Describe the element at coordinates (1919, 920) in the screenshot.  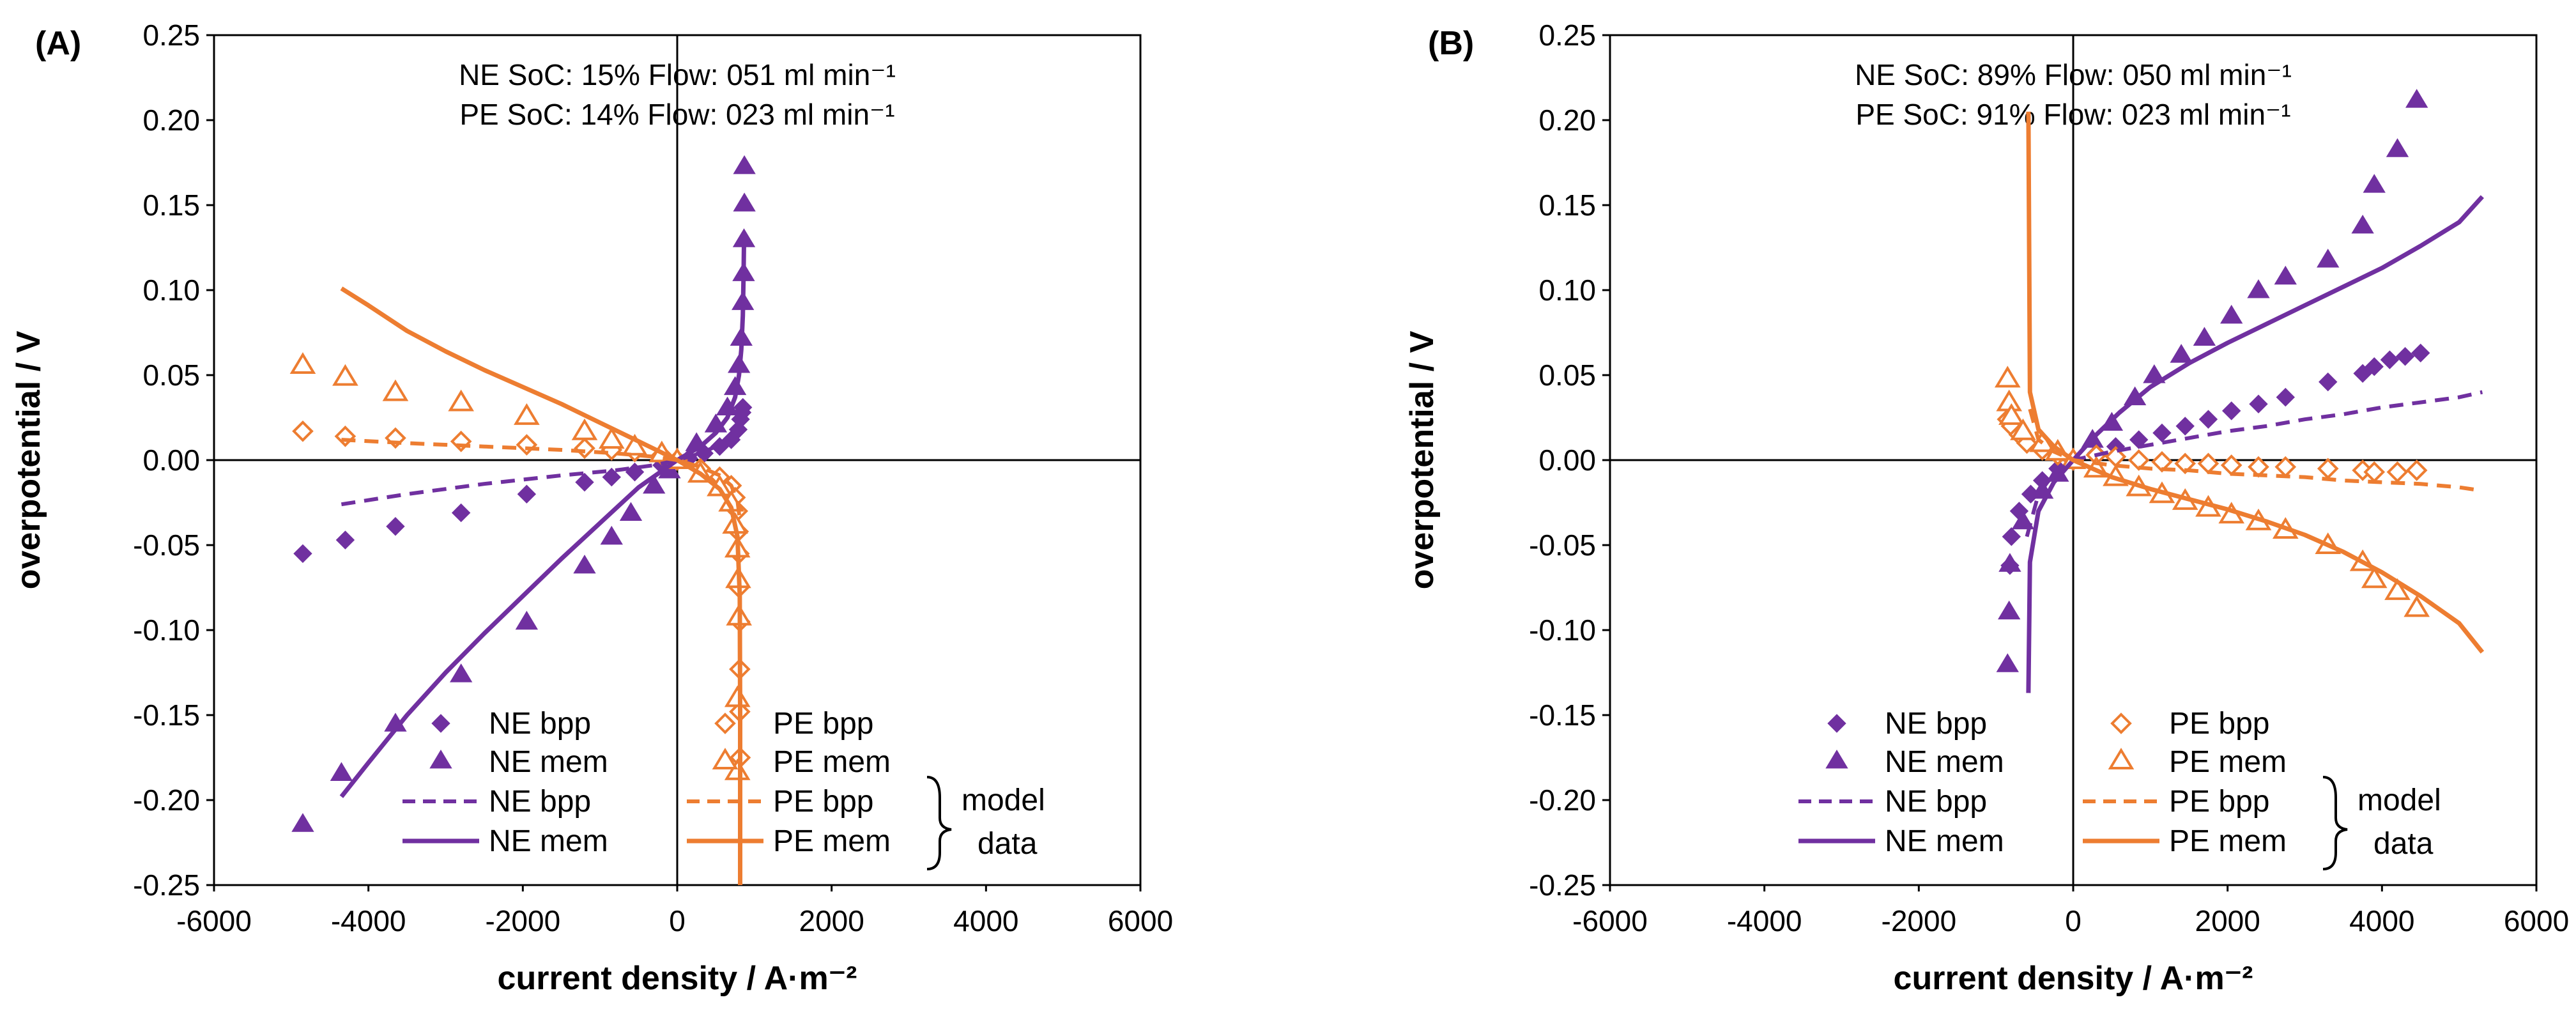
I see `x-tick-label: -2000` at that location.